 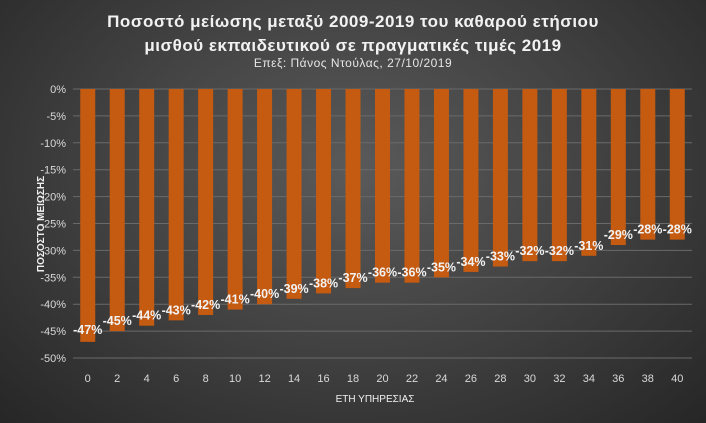 What do you see at coordinates (58, 90) in the screenshot?
I see `y-tick-label: 0%` at bounding box center [58, 90].